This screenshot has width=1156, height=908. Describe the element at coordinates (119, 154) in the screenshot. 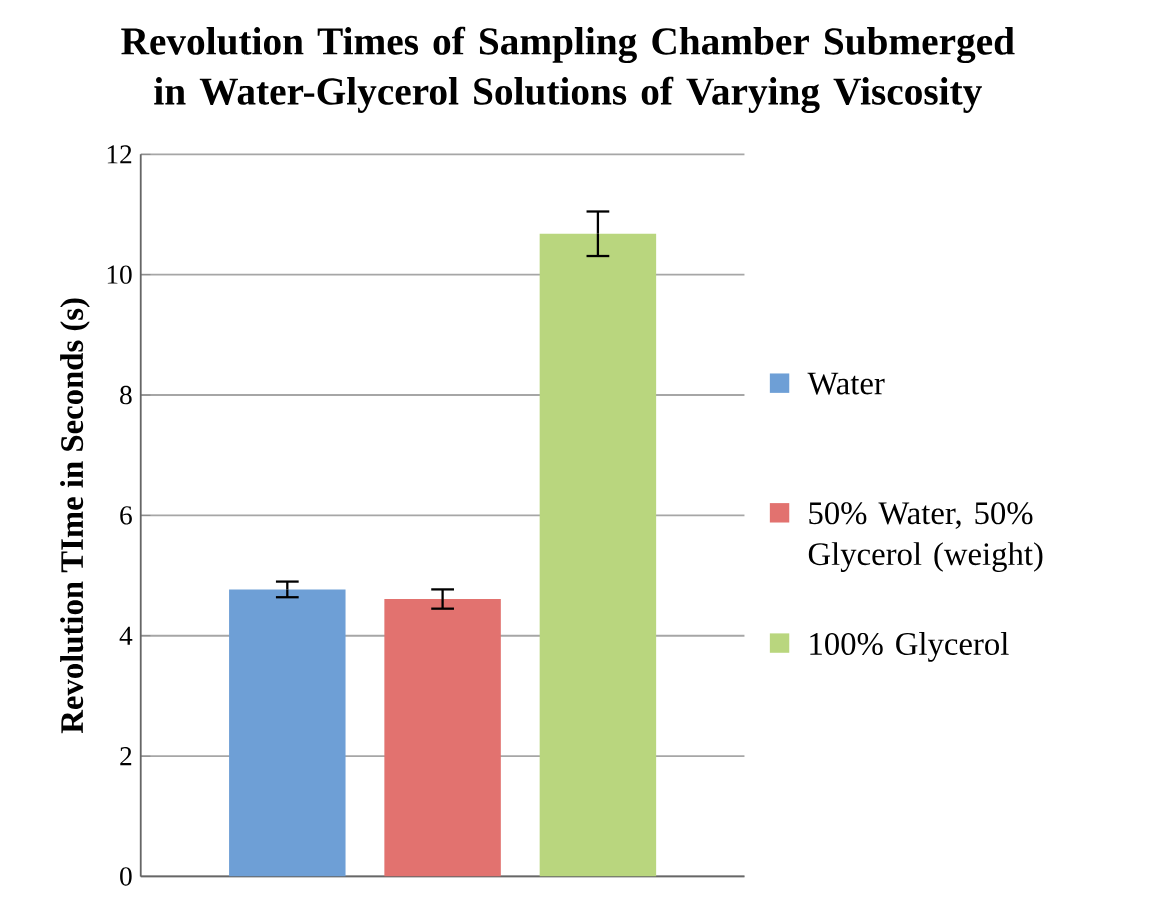

I see `y-tick-label: 12` at that location.